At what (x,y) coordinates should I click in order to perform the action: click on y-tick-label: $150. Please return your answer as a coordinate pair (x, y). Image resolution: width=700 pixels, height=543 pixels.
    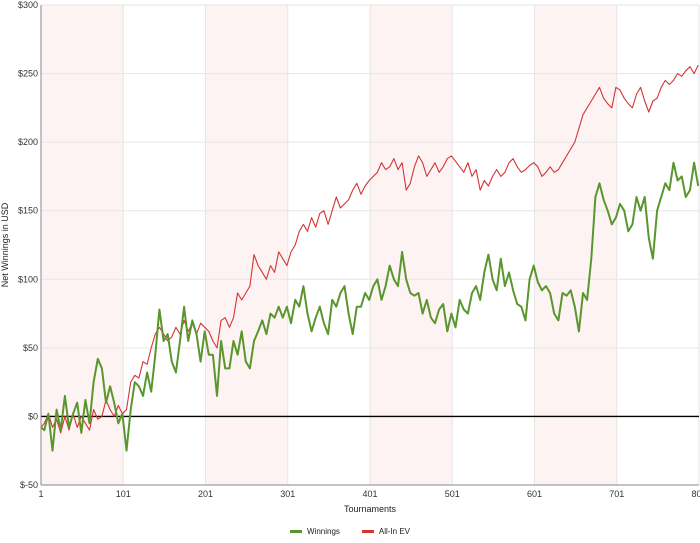
    Looking at the image, I should click on (28, 211).